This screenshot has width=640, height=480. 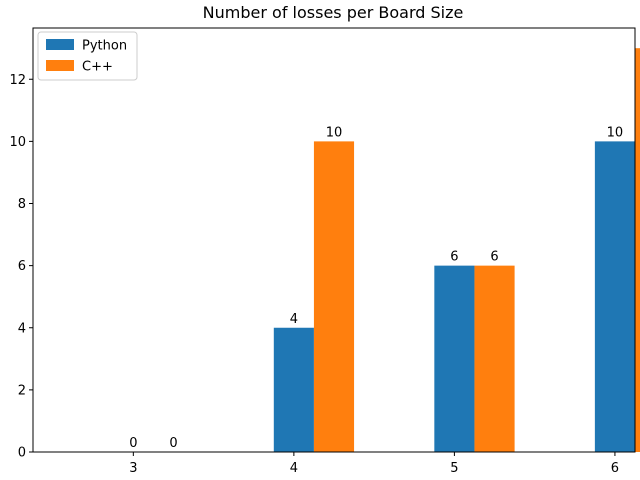 I want to click on y-tick-label: 0, so click(x=22, y=453).